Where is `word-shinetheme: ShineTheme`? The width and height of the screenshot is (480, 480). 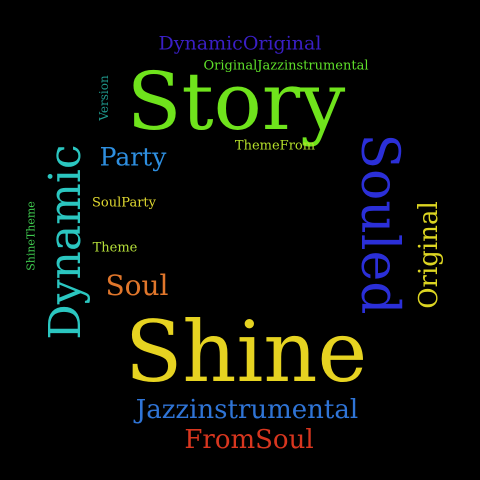 word-shinetheme: ShineTheme is located at coordinates (31, 236).